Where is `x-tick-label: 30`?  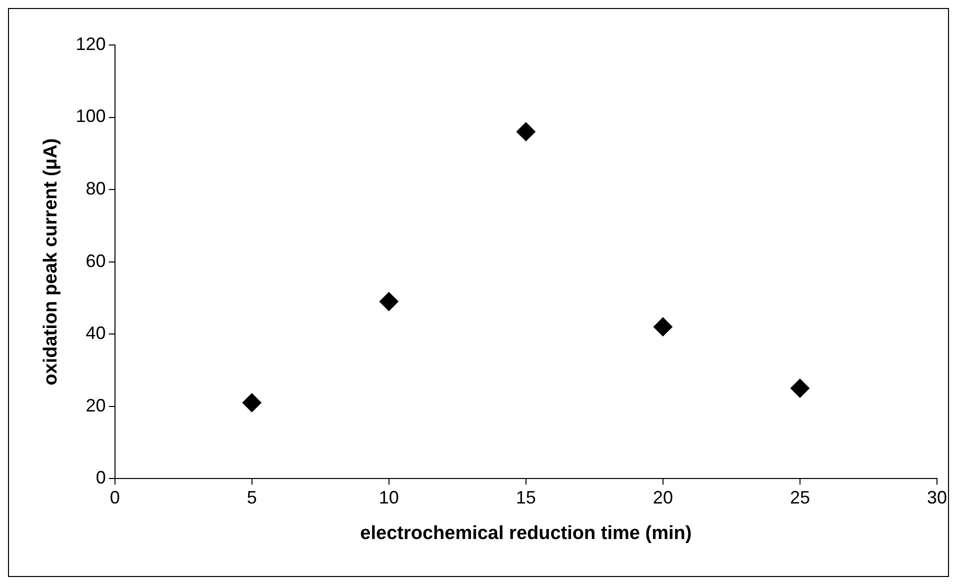
x-tick-label: 30 is located at coordinates (937, 497).